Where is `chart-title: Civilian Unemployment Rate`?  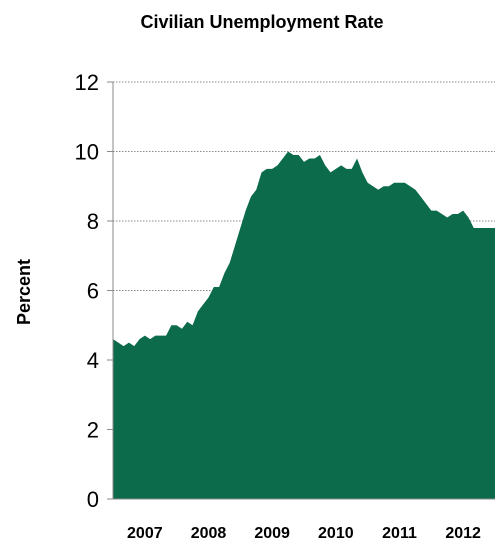
chart-title: Civilian Unemployment Rate is located at coordinates (261, 22).